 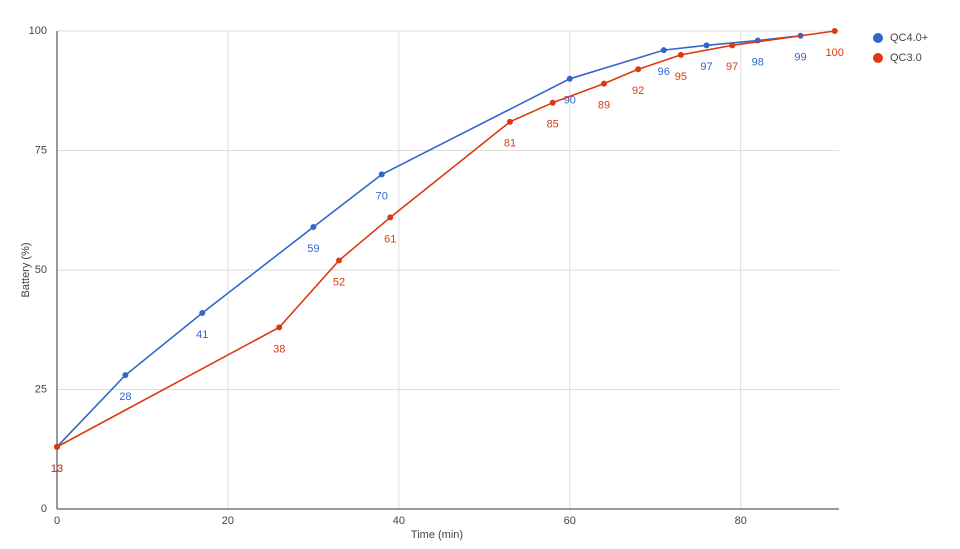 What do you see at coordinates (57, 521) in the screenshot?
I see `x-tick-label: 0` at bounding box center [57, 521].